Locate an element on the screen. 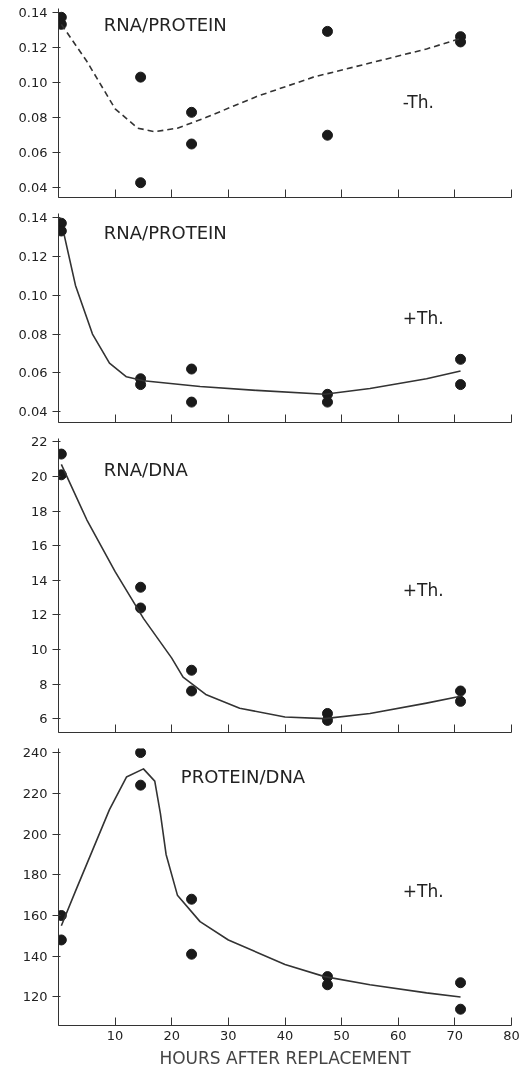  x-axis-title: HOURS AFTER REPLACEMENT is located at coordinates (285, 1057).